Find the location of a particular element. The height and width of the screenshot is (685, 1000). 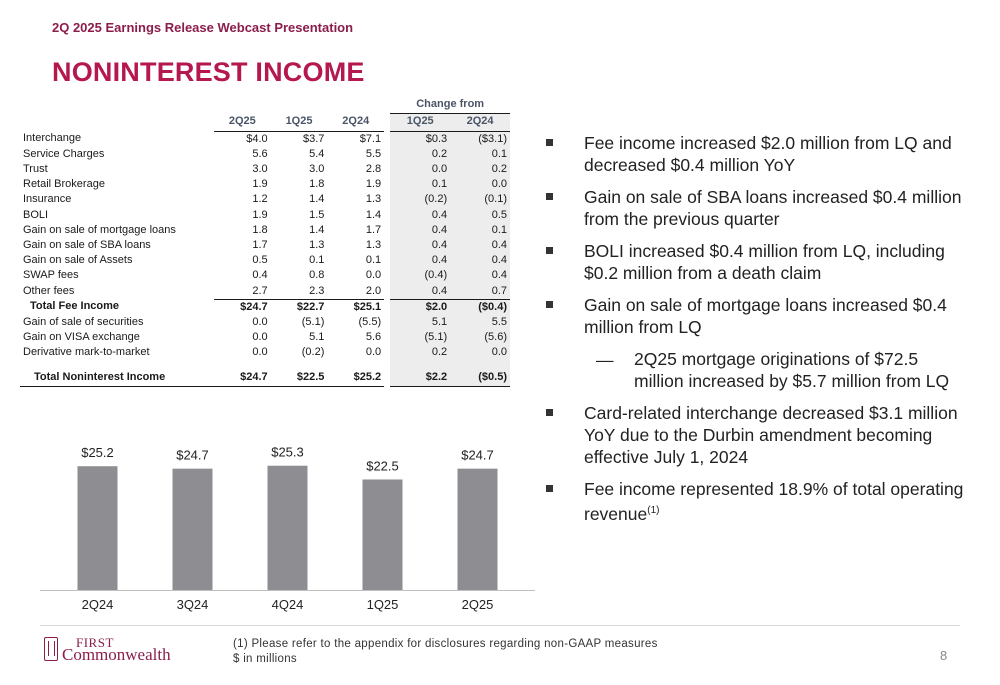

cell: $2.2 is located at coordinates (420, 378).